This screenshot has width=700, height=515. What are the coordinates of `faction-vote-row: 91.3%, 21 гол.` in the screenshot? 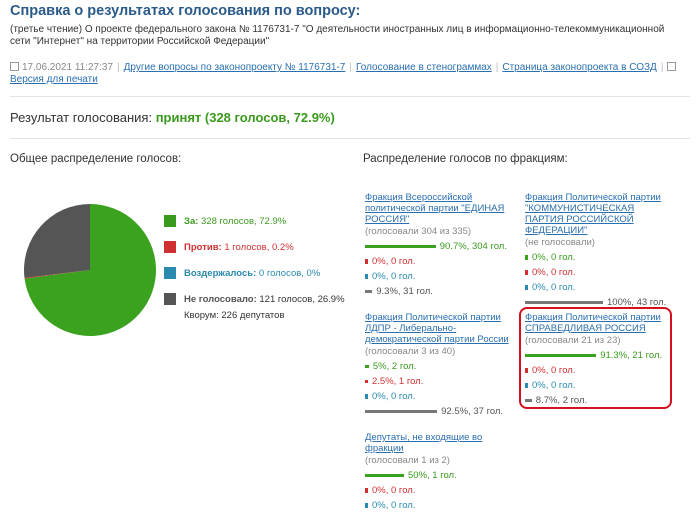 It's located at (597, 357).